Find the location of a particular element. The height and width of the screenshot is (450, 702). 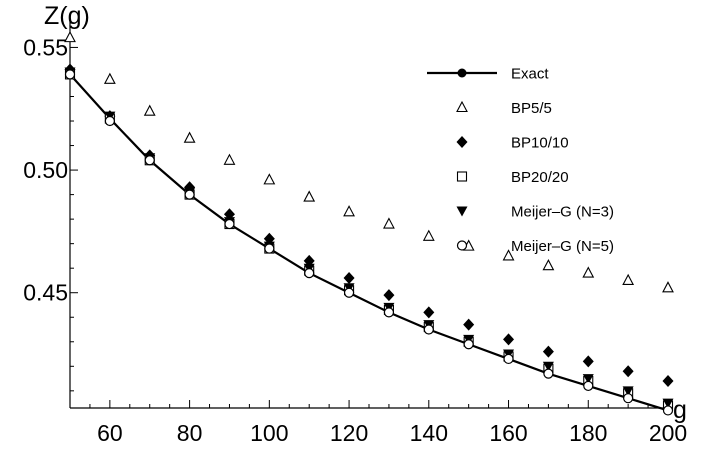

legend-item: BP10/10 is located at coordinates (512, 143).